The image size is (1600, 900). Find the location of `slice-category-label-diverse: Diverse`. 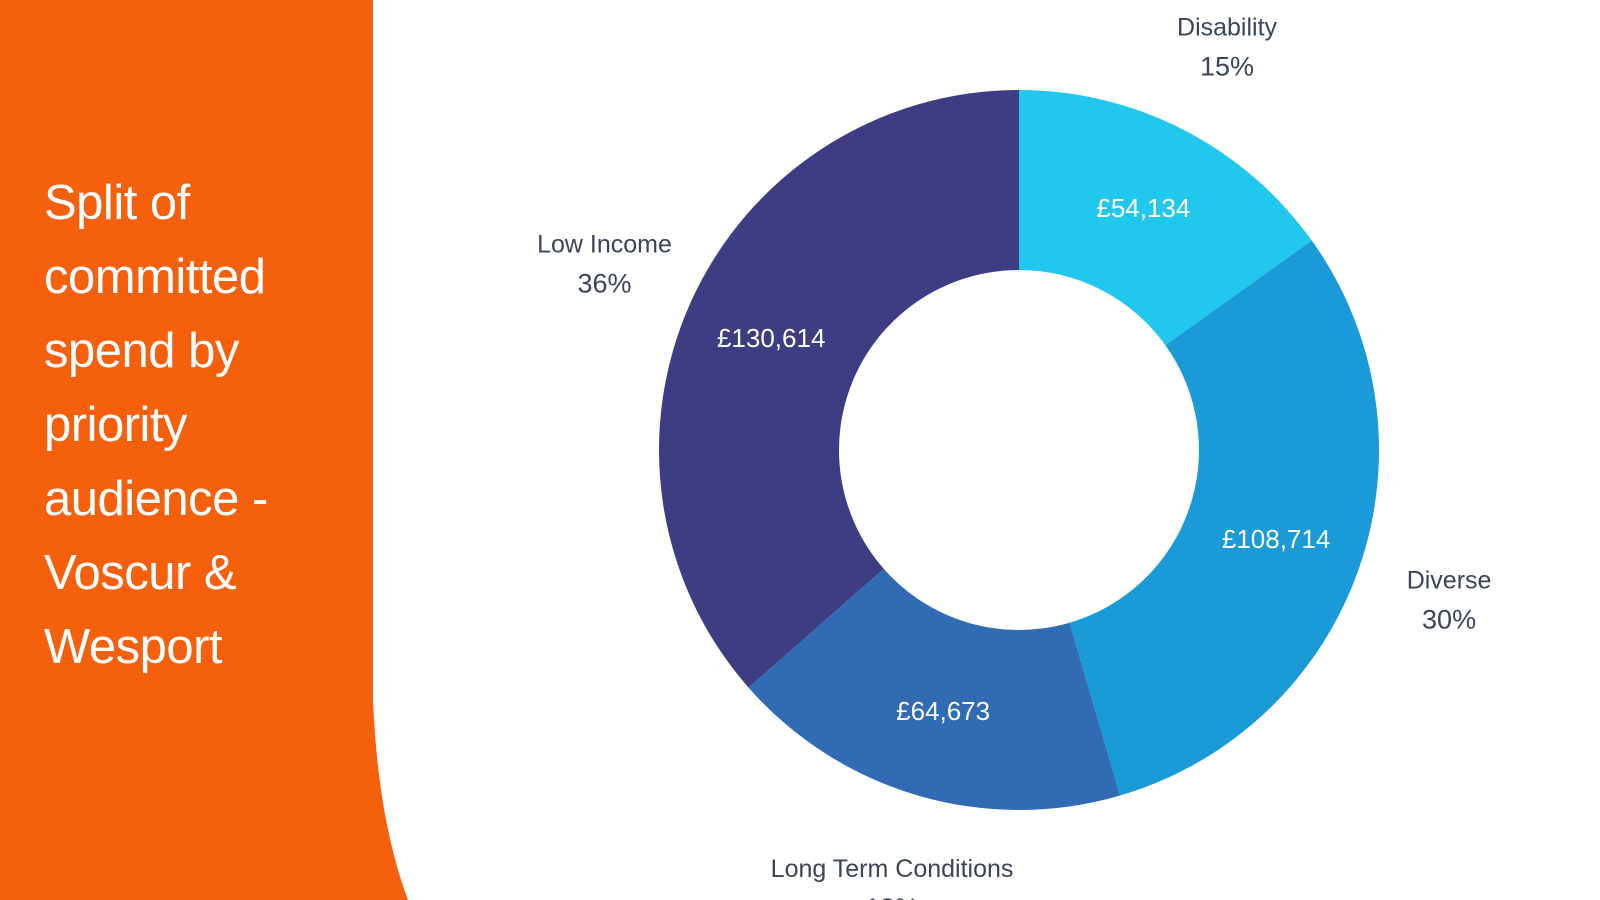

slice-category-label-diverse: Diverse is located at coordinates (1449, 581).